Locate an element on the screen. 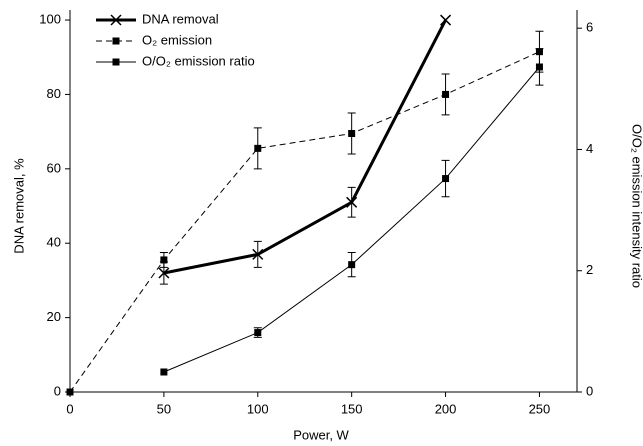 The width and height of the screenshot is (643, 446). x-tick-label: 200 is located at coordinates (446, 408).